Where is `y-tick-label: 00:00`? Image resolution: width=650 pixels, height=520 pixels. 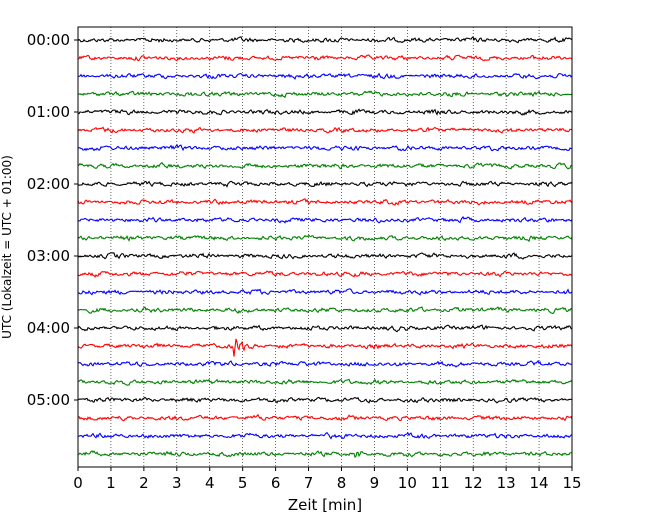 y-tick-label: 00:00 is located at coordinates (48, 40).